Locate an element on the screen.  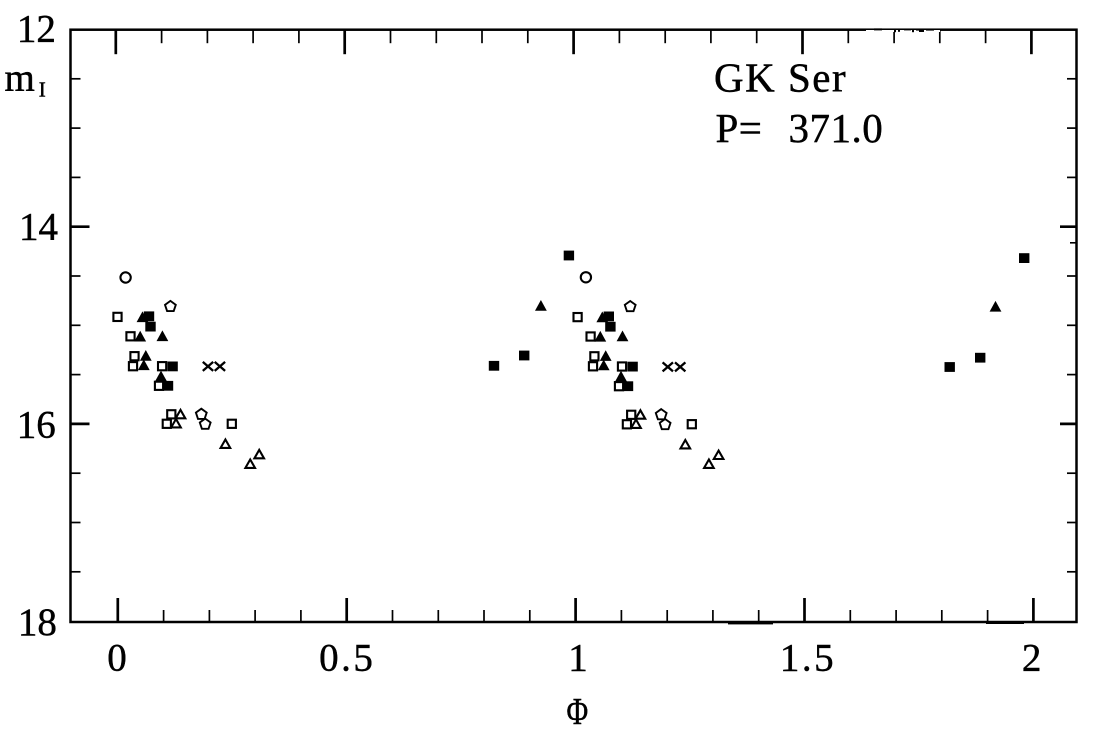
svg-text: 371.0 is located at coordinates (836, 128).